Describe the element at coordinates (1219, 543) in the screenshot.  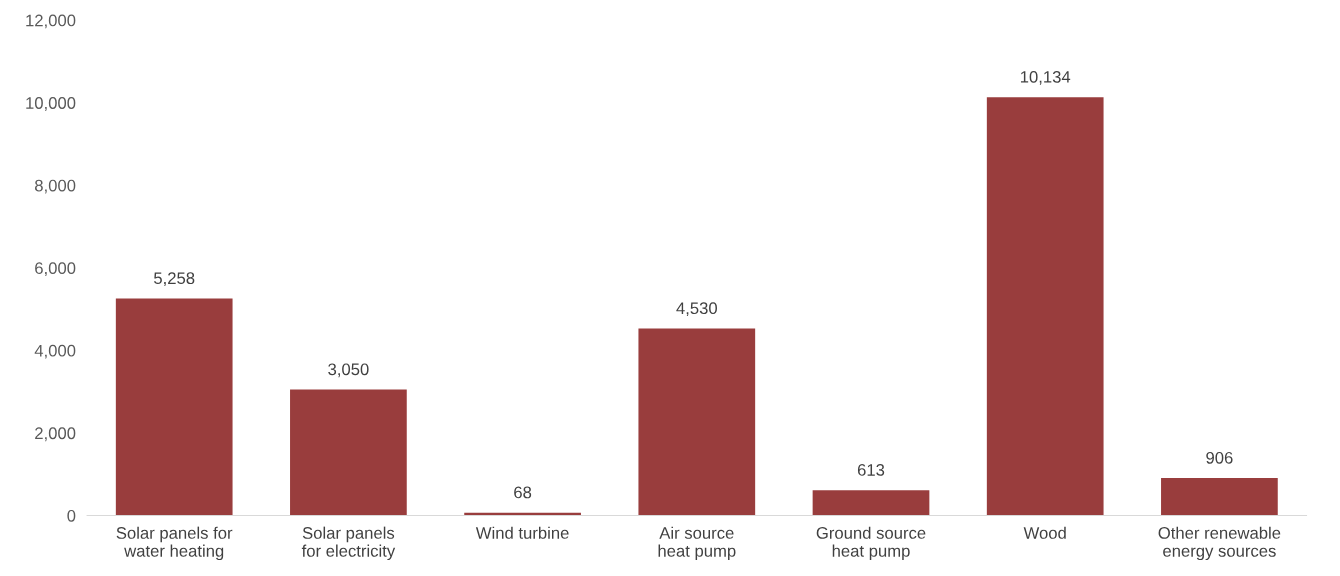
I see `x-tick-label: Other renewable energy sources` at that location.